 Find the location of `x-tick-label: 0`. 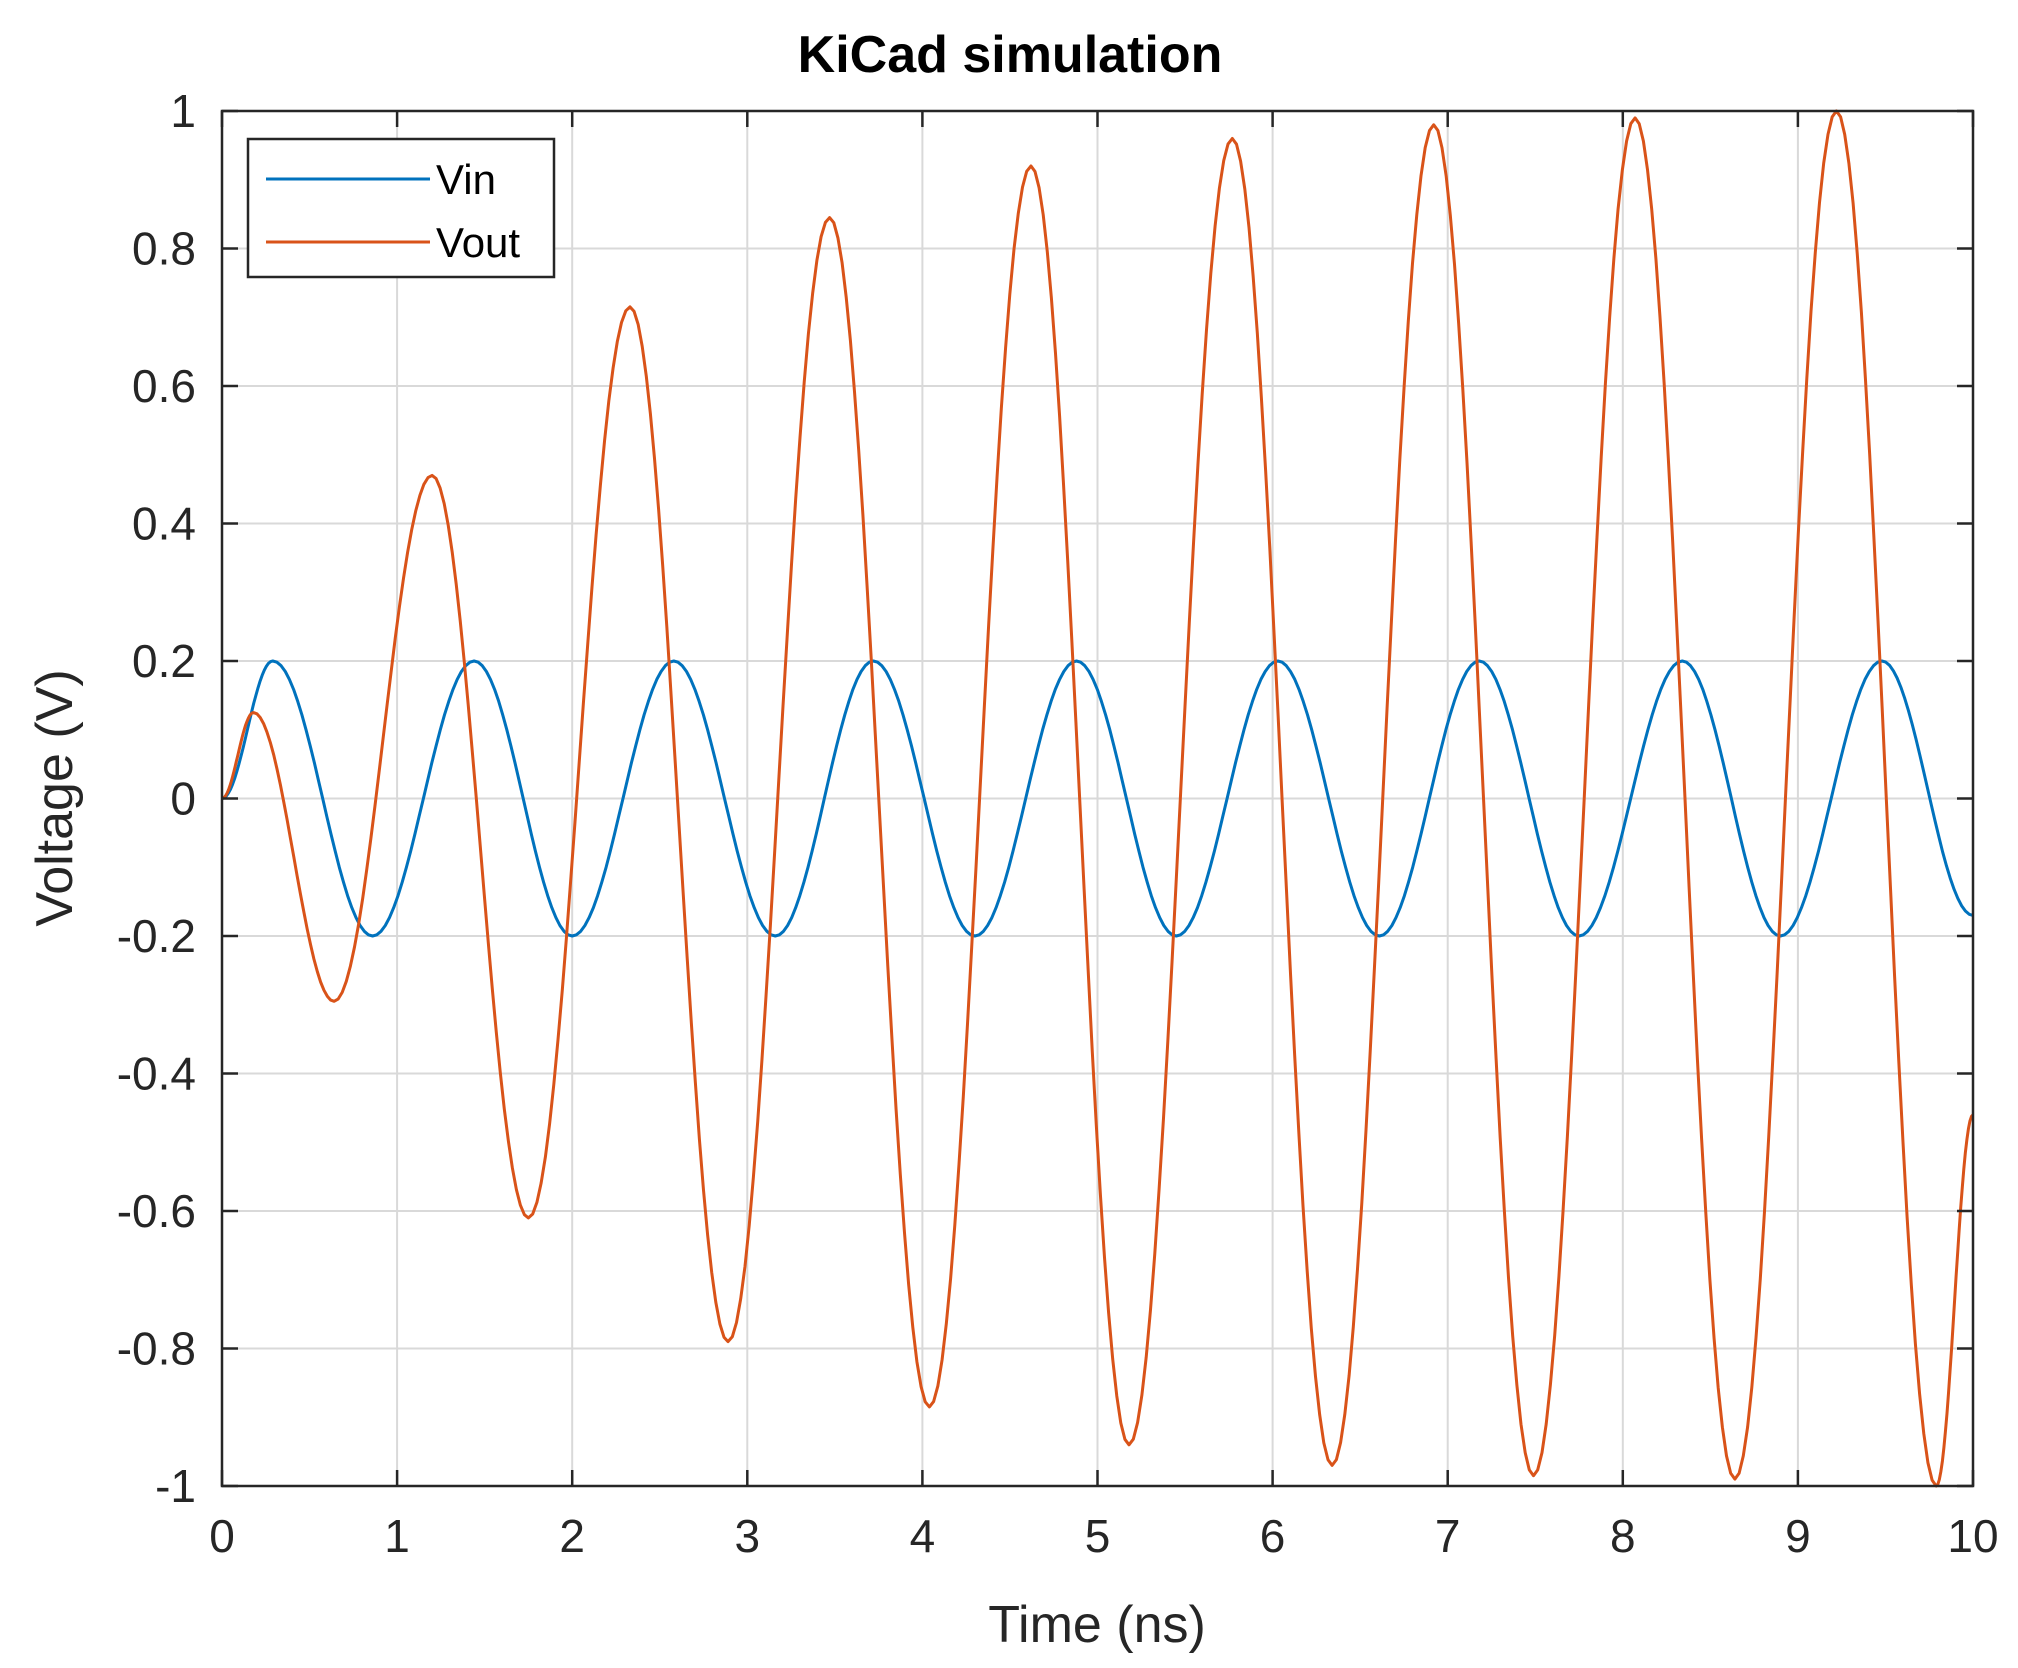

x-tick-label: 0 is located at coordinates (222, 1536).